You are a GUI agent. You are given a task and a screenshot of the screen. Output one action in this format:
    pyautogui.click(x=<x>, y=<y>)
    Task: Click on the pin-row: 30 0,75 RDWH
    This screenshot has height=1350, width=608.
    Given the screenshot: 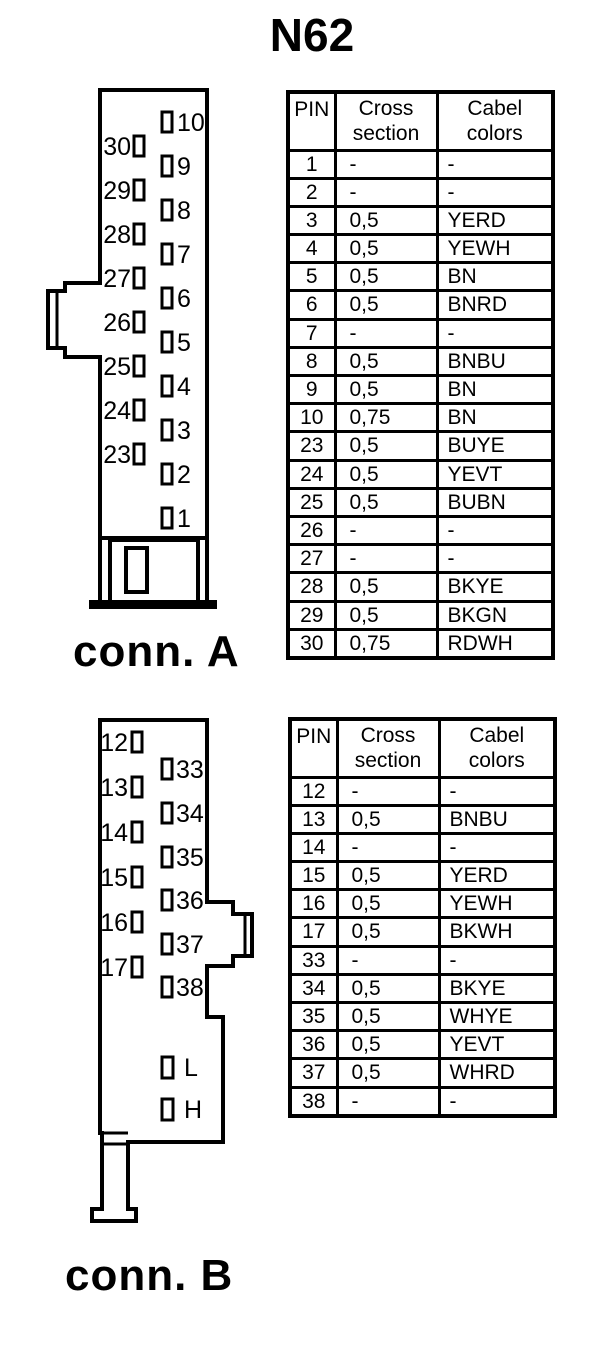 What is the action you would take?
    pyautogui.click(x=420, y=643)
    